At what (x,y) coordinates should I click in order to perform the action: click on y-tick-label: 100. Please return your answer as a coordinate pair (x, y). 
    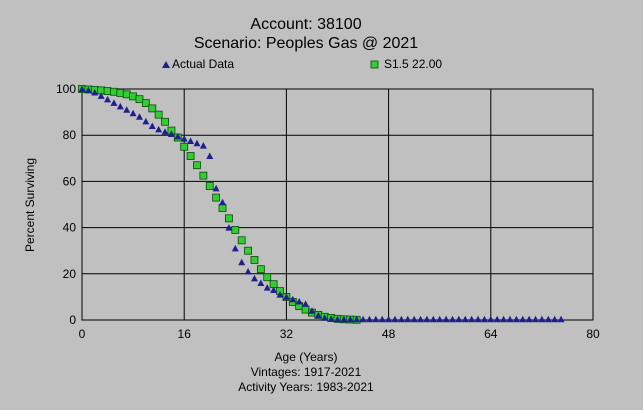
    Looking at the image, I should click on (66, 89).